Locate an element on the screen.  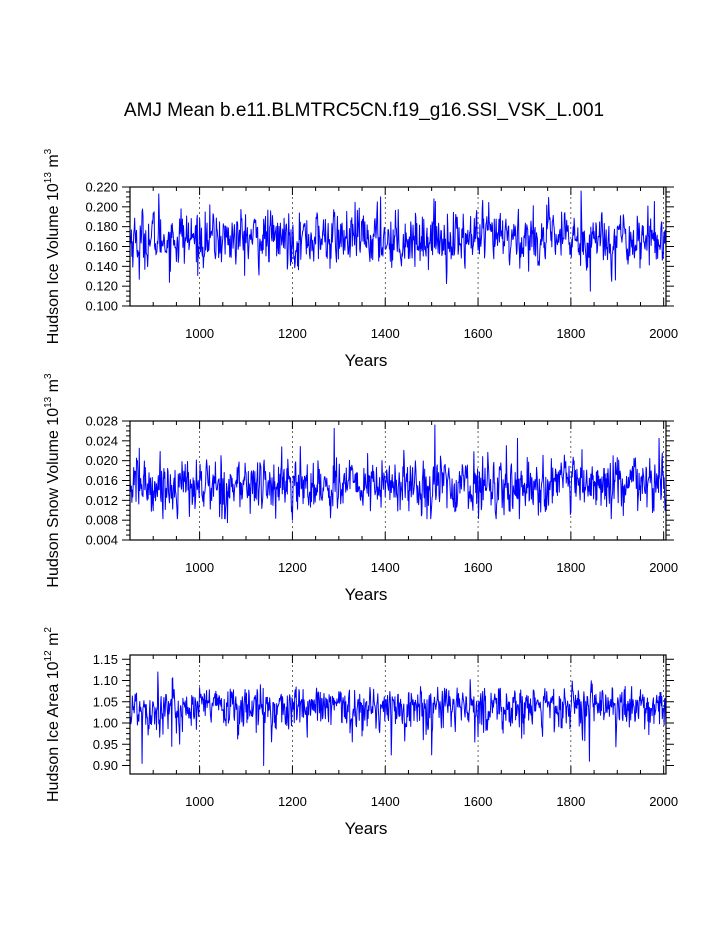
y-tick-label: 0.180 is located at coordinates (101, 226).